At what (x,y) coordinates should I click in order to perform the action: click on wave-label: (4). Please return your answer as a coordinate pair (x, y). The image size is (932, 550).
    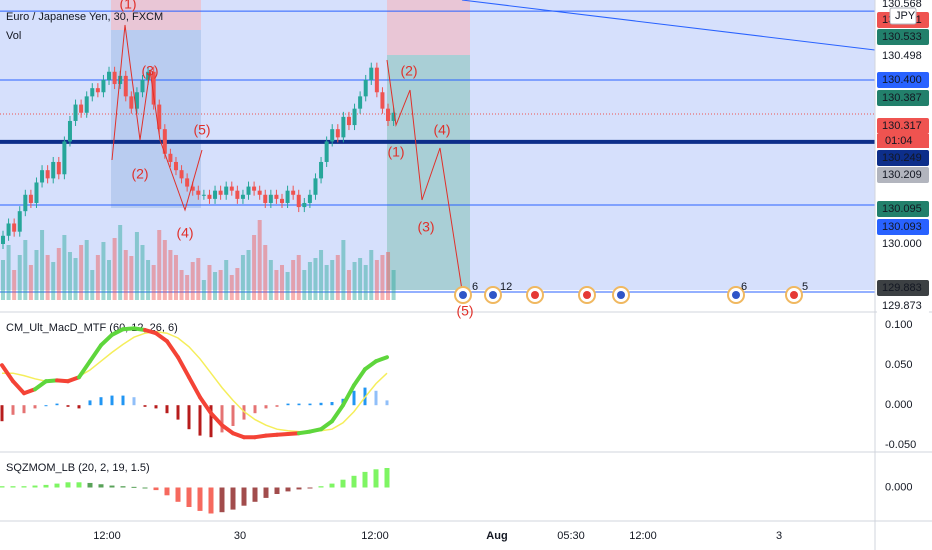
    Looking at the image, I should click on (184, 233).